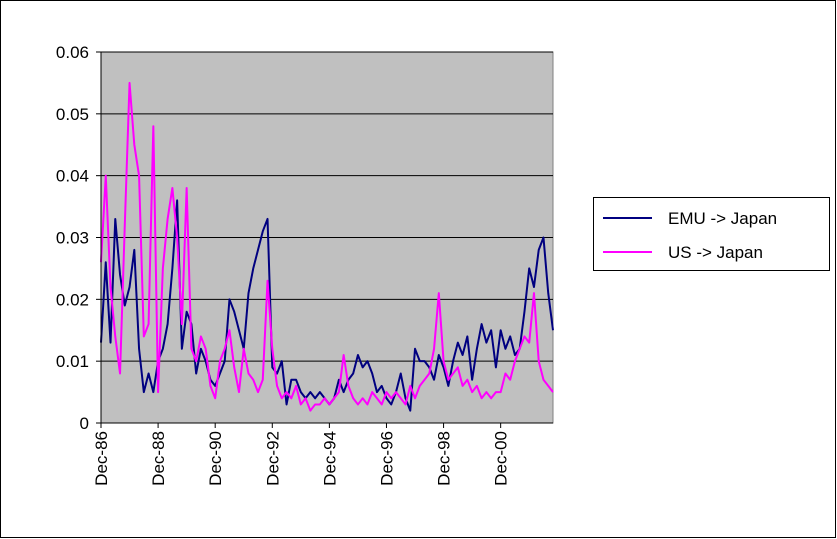  I want to click on x-tick-label: Dec-00, so click(501, 458).